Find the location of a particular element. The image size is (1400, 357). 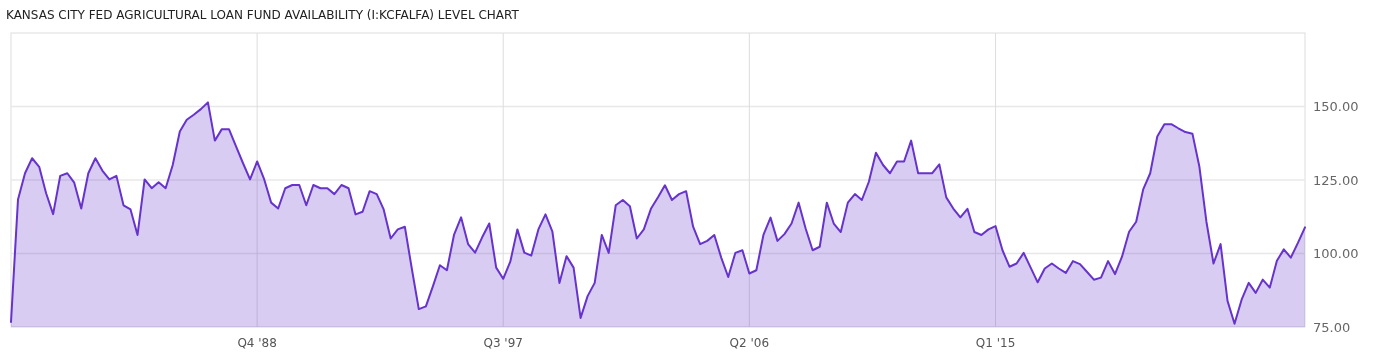

x-tick-label: Q3 '97 is located at coordinates (503, 343).